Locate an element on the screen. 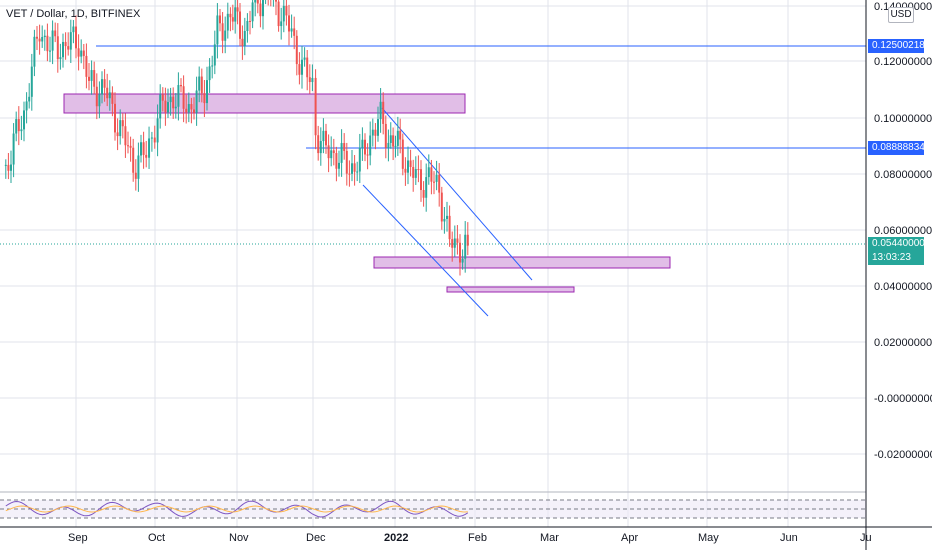  time-tick: Oct is located at coordinates (156, 538).